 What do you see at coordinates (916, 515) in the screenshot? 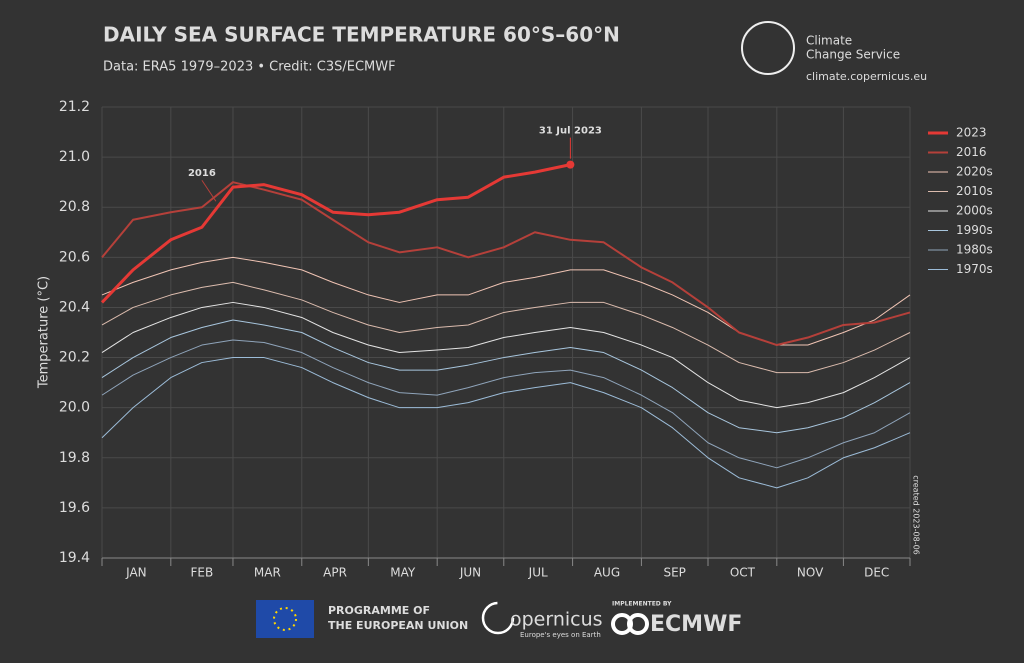
I see `created-date: created 2023-08-06` at bounding box center [916, 515].